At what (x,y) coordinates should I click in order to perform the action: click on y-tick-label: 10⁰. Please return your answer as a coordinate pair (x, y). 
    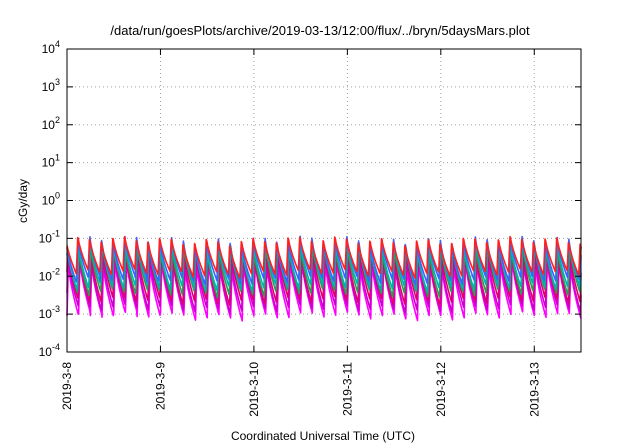
    Looking at the image, I should click on (51, 199).